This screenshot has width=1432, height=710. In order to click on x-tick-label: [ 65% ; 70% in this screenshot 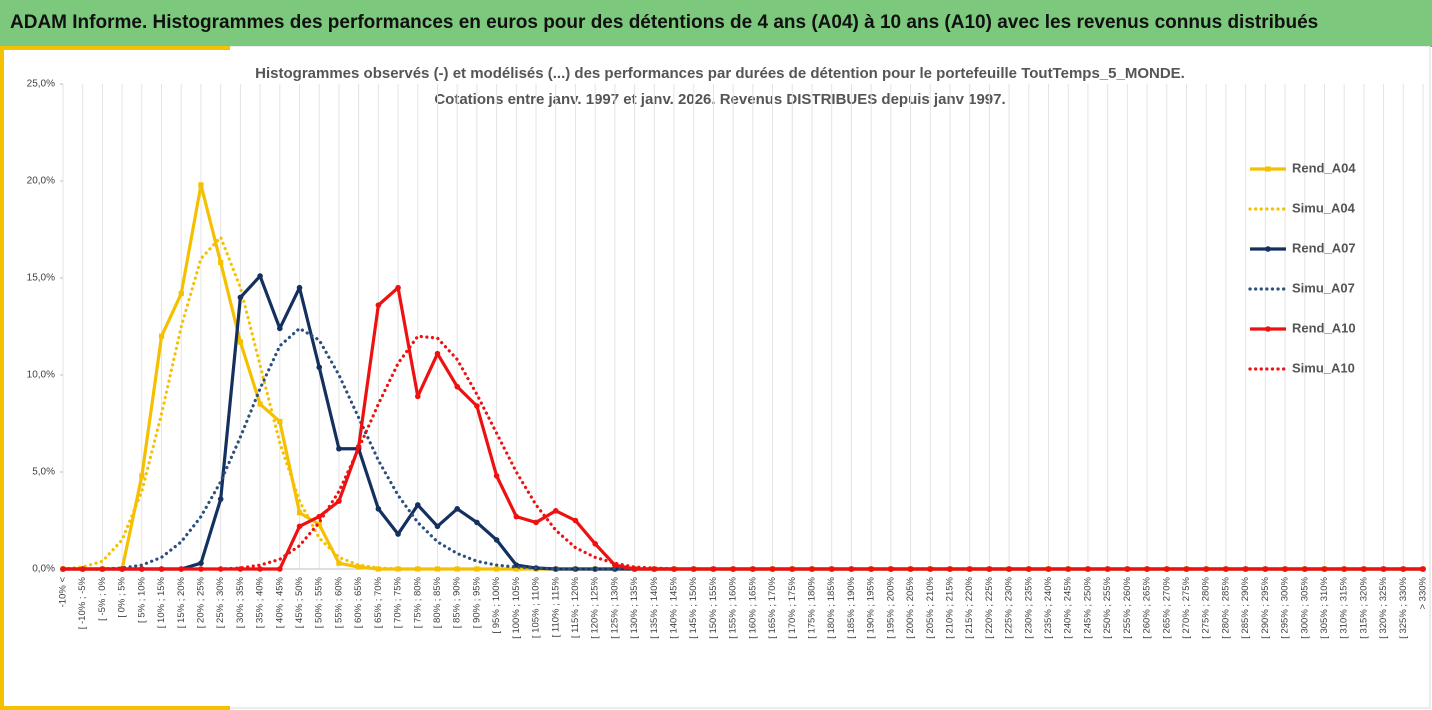, I will do `click(378, 602)`.